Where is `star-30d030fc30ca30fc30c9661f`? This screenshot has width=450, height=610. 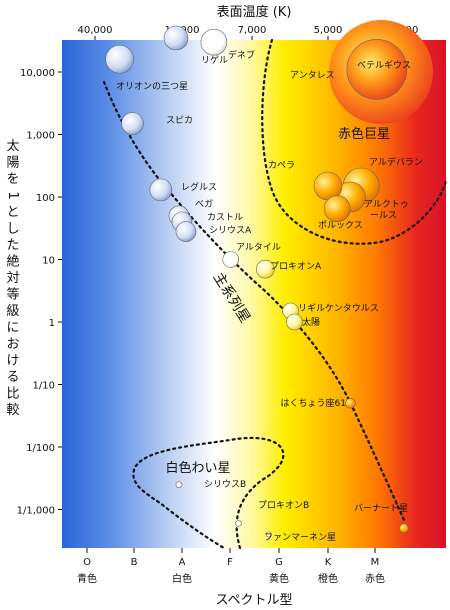
star-30d030fc30ca30fc30c9661f is located at coordinates (404, 528).